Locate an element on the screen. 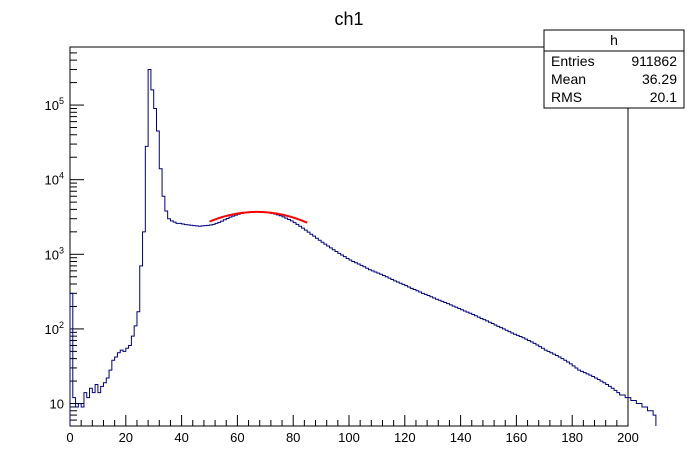 The image size is (698, 473). y-tick-label: 10² is located at coordinates (54, 328).